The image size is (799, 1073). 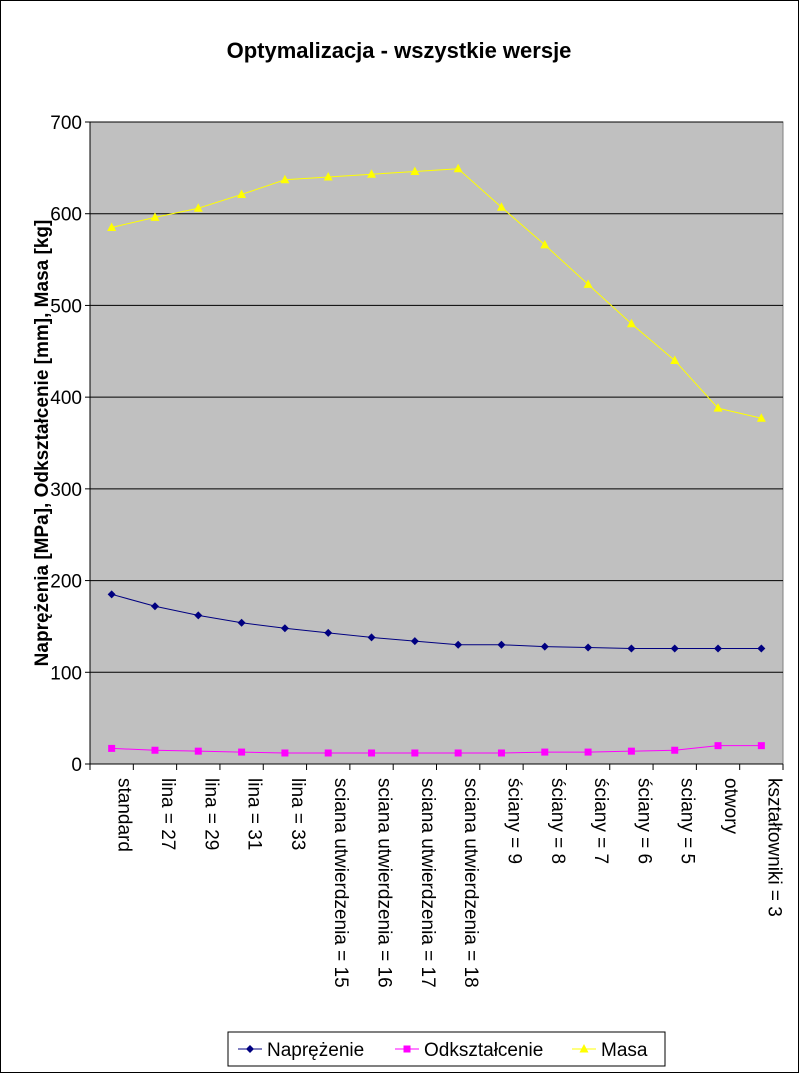 I want to click on x-tick-label: sciana utwierdzenia = 15, so click(x=340, y=883).